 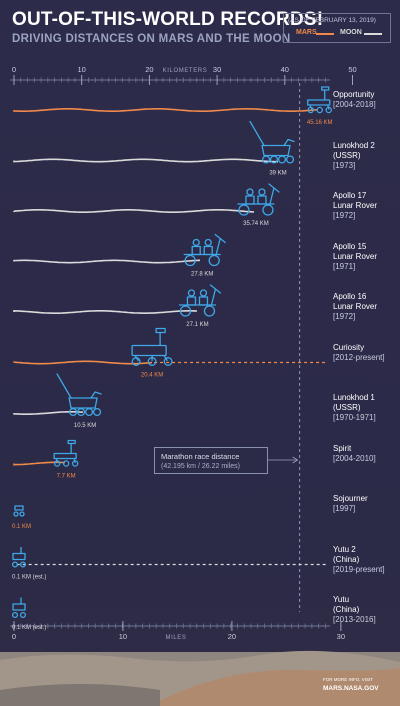 What do you see at coordinates (275, 687) in the screenshot?
I see `ground-red-patch` at bounding box center [275, 687].